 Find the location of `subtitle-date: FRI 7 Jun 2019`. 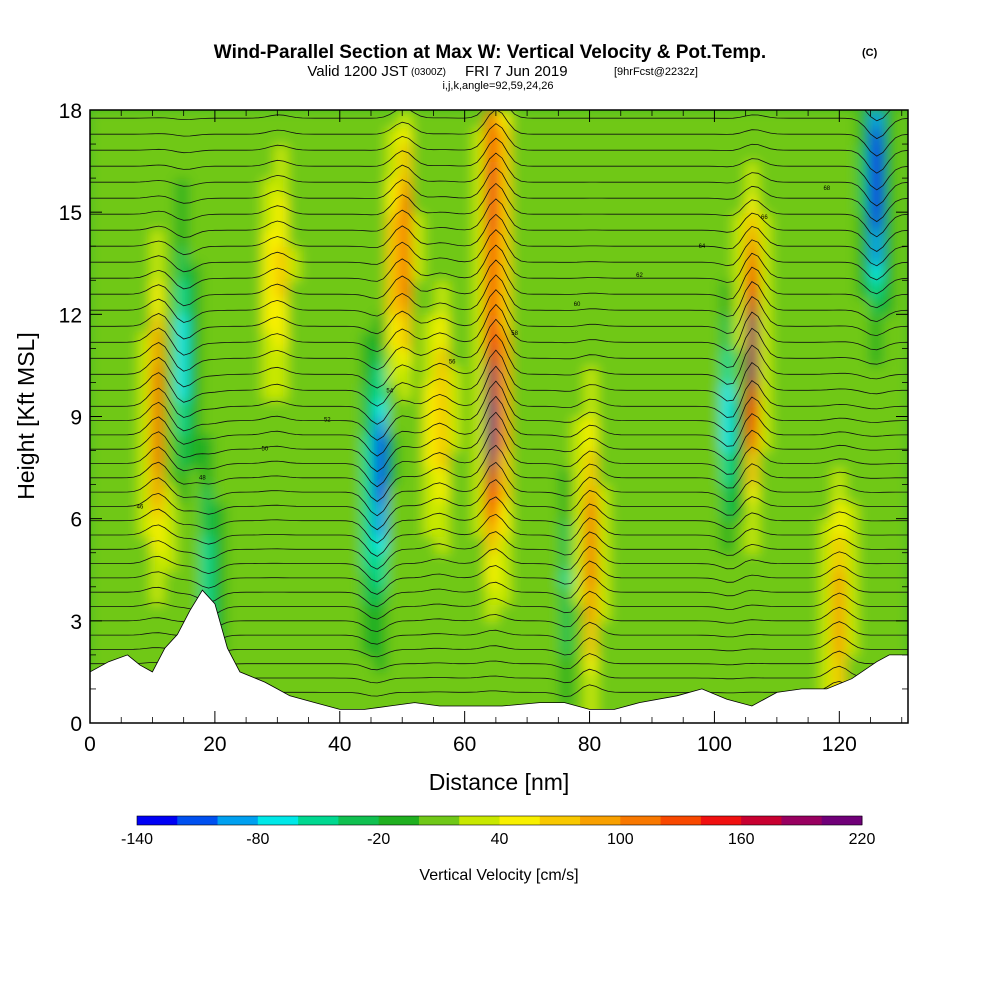

subtitle-date: FRI 7 Jun 2019 is located at coordinates (516, 71).